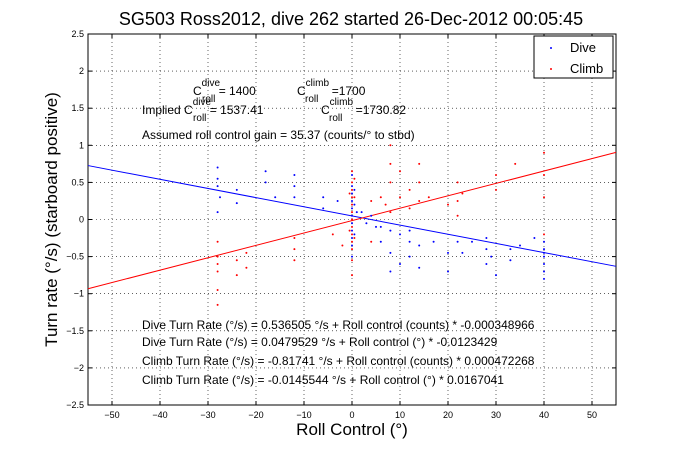 This screenshot has height=454, width=681. I want to click on y-tick-label: 2.5, so click(77, 34).